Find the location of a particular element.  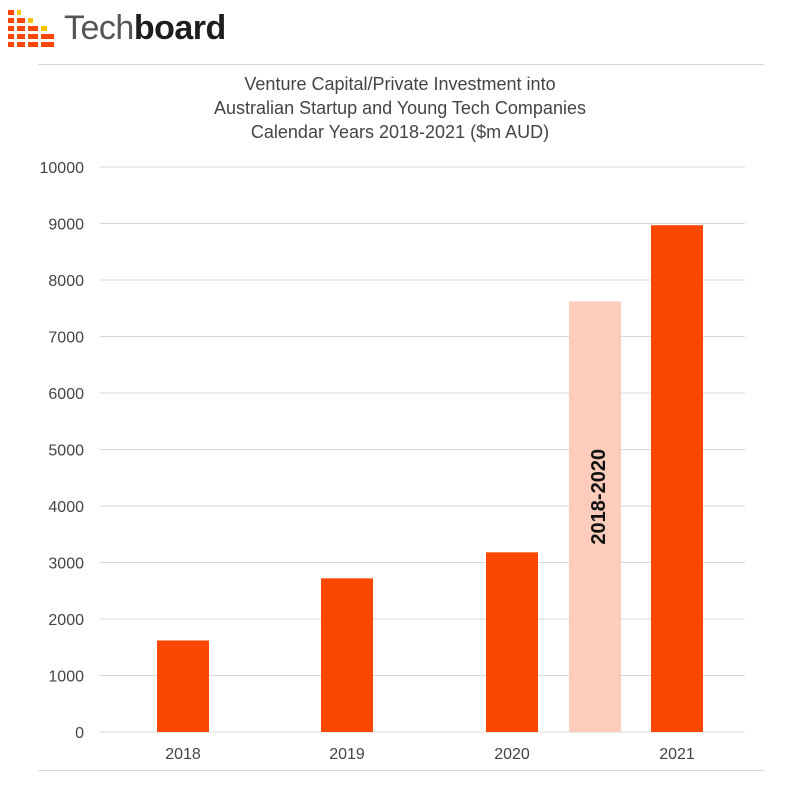

y-tick-label: 9000 is located at coordinates (66, 225).